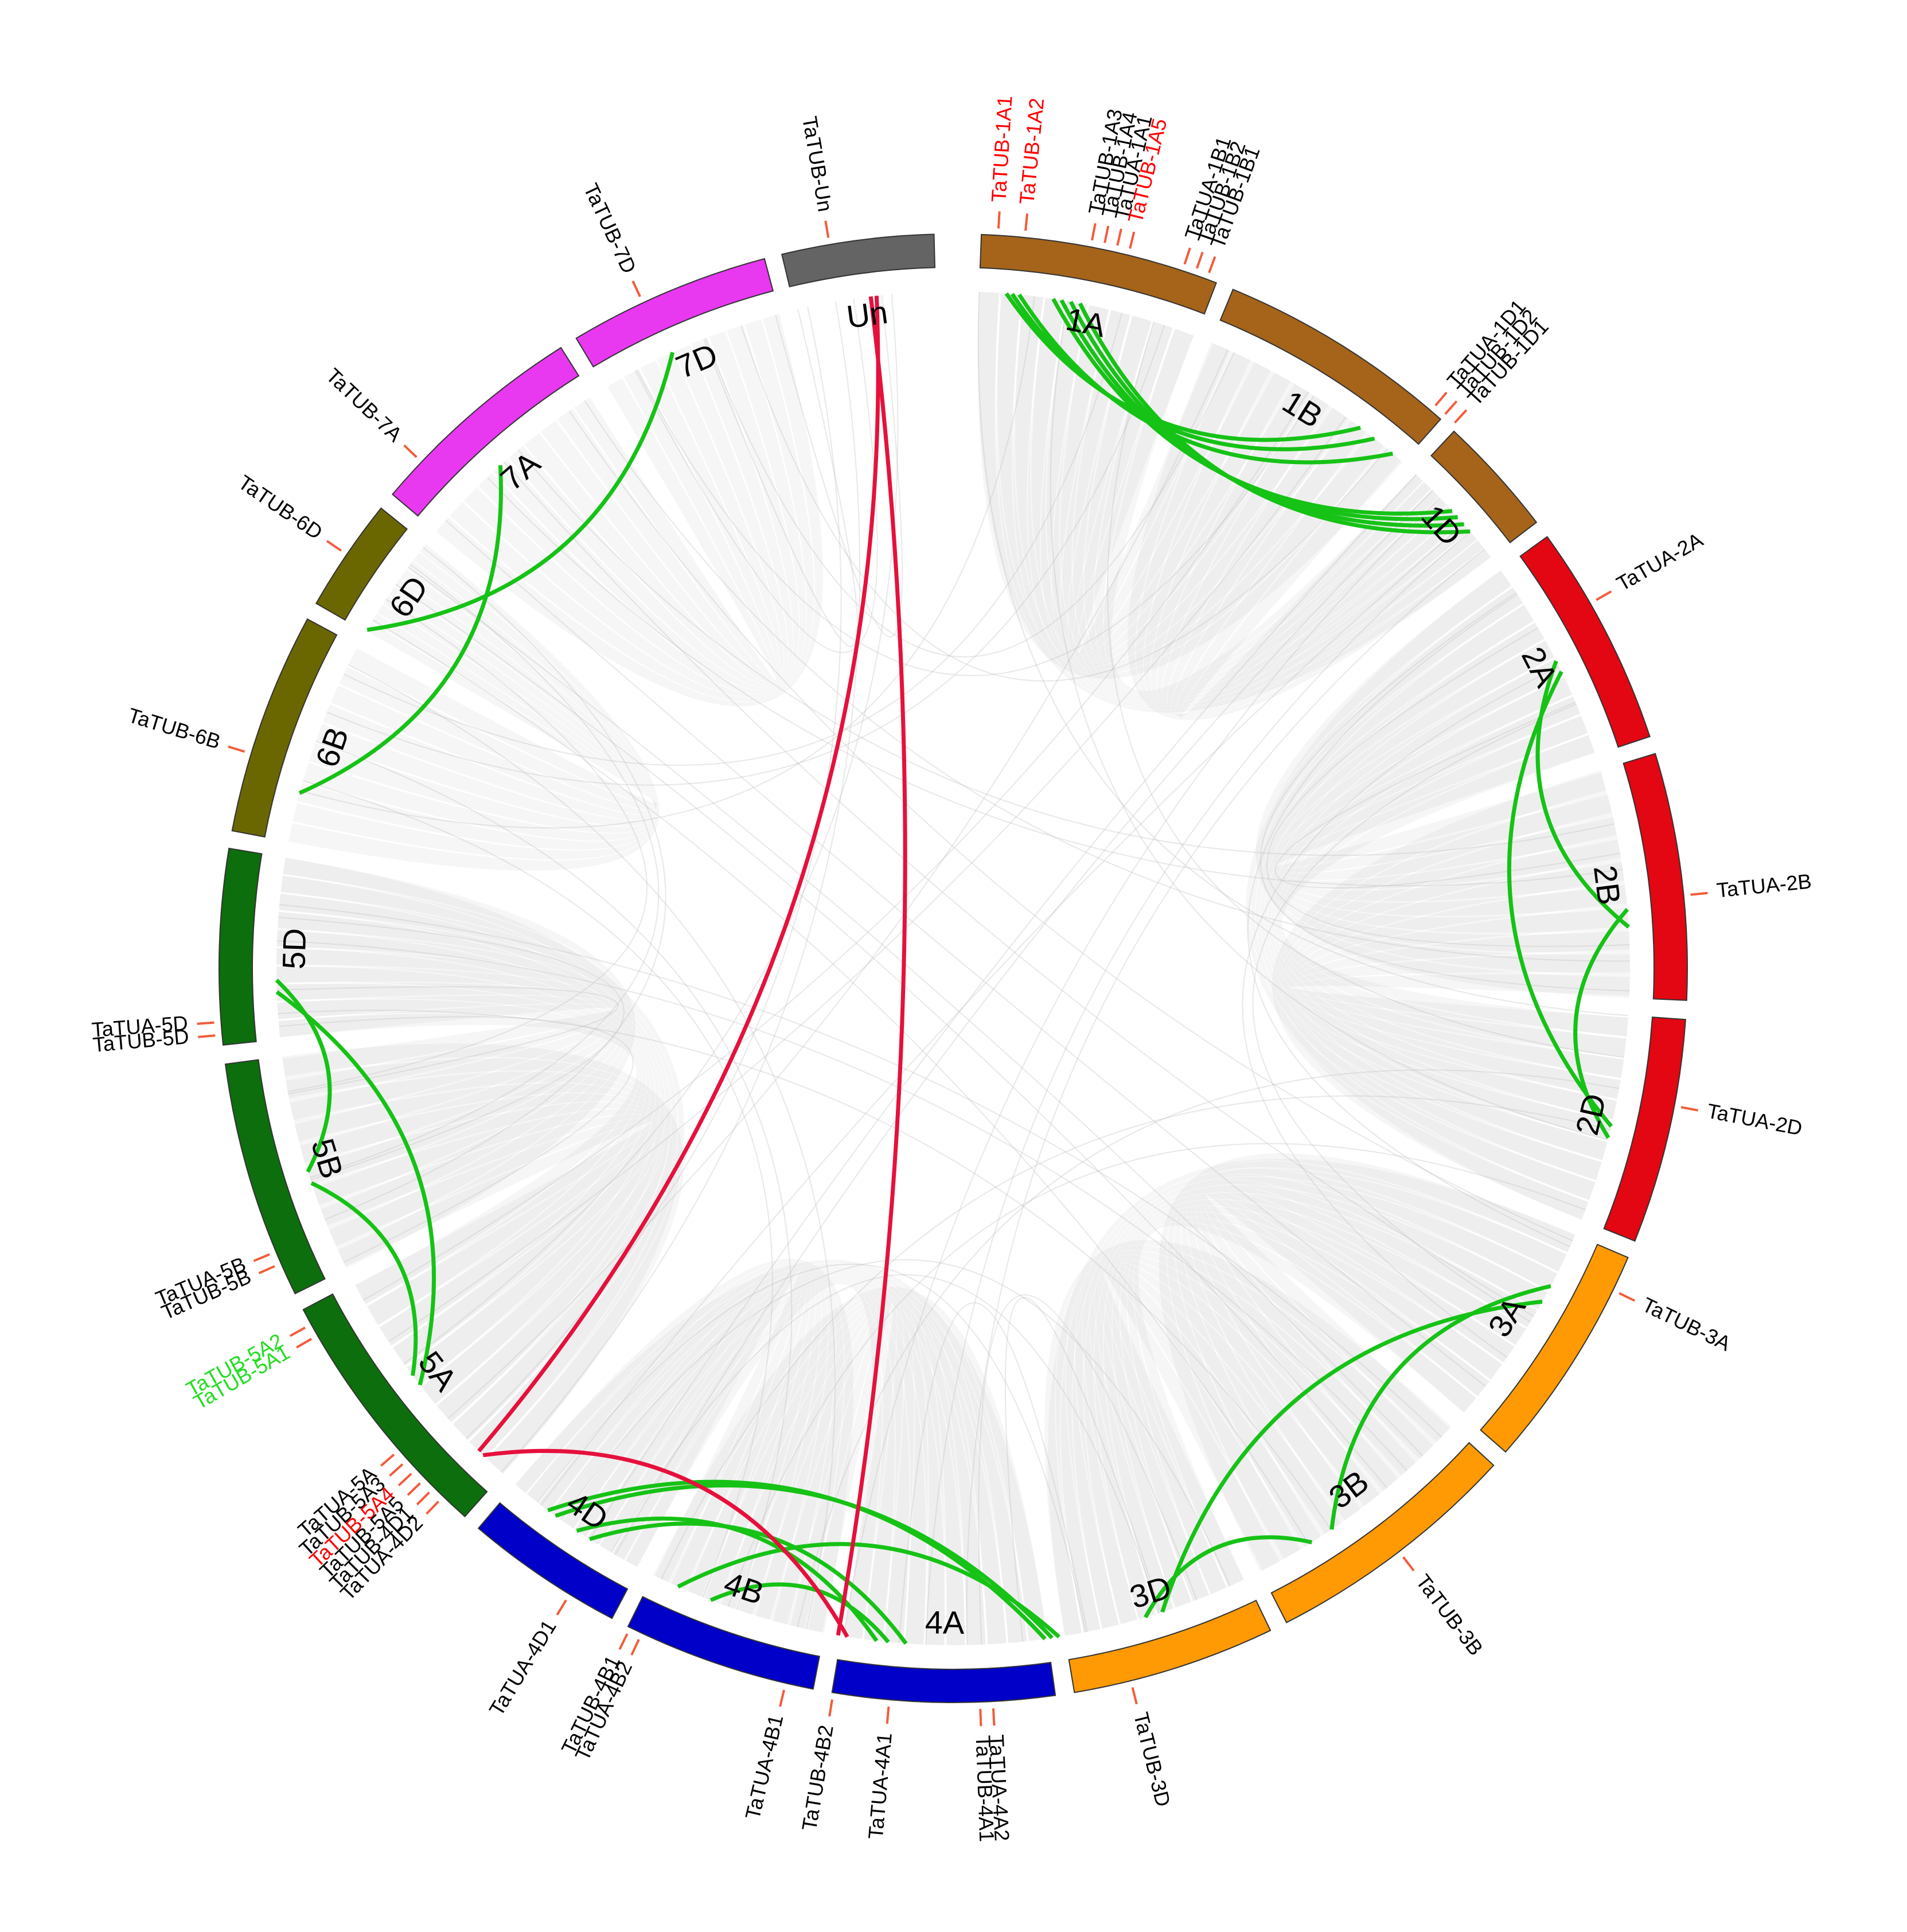 The height and width of the screenshot is (1932, 1907). Describe the element at coordinates (410, 451) in the screenshot. I see `gene-tick-TaTUB-7A` at that location.